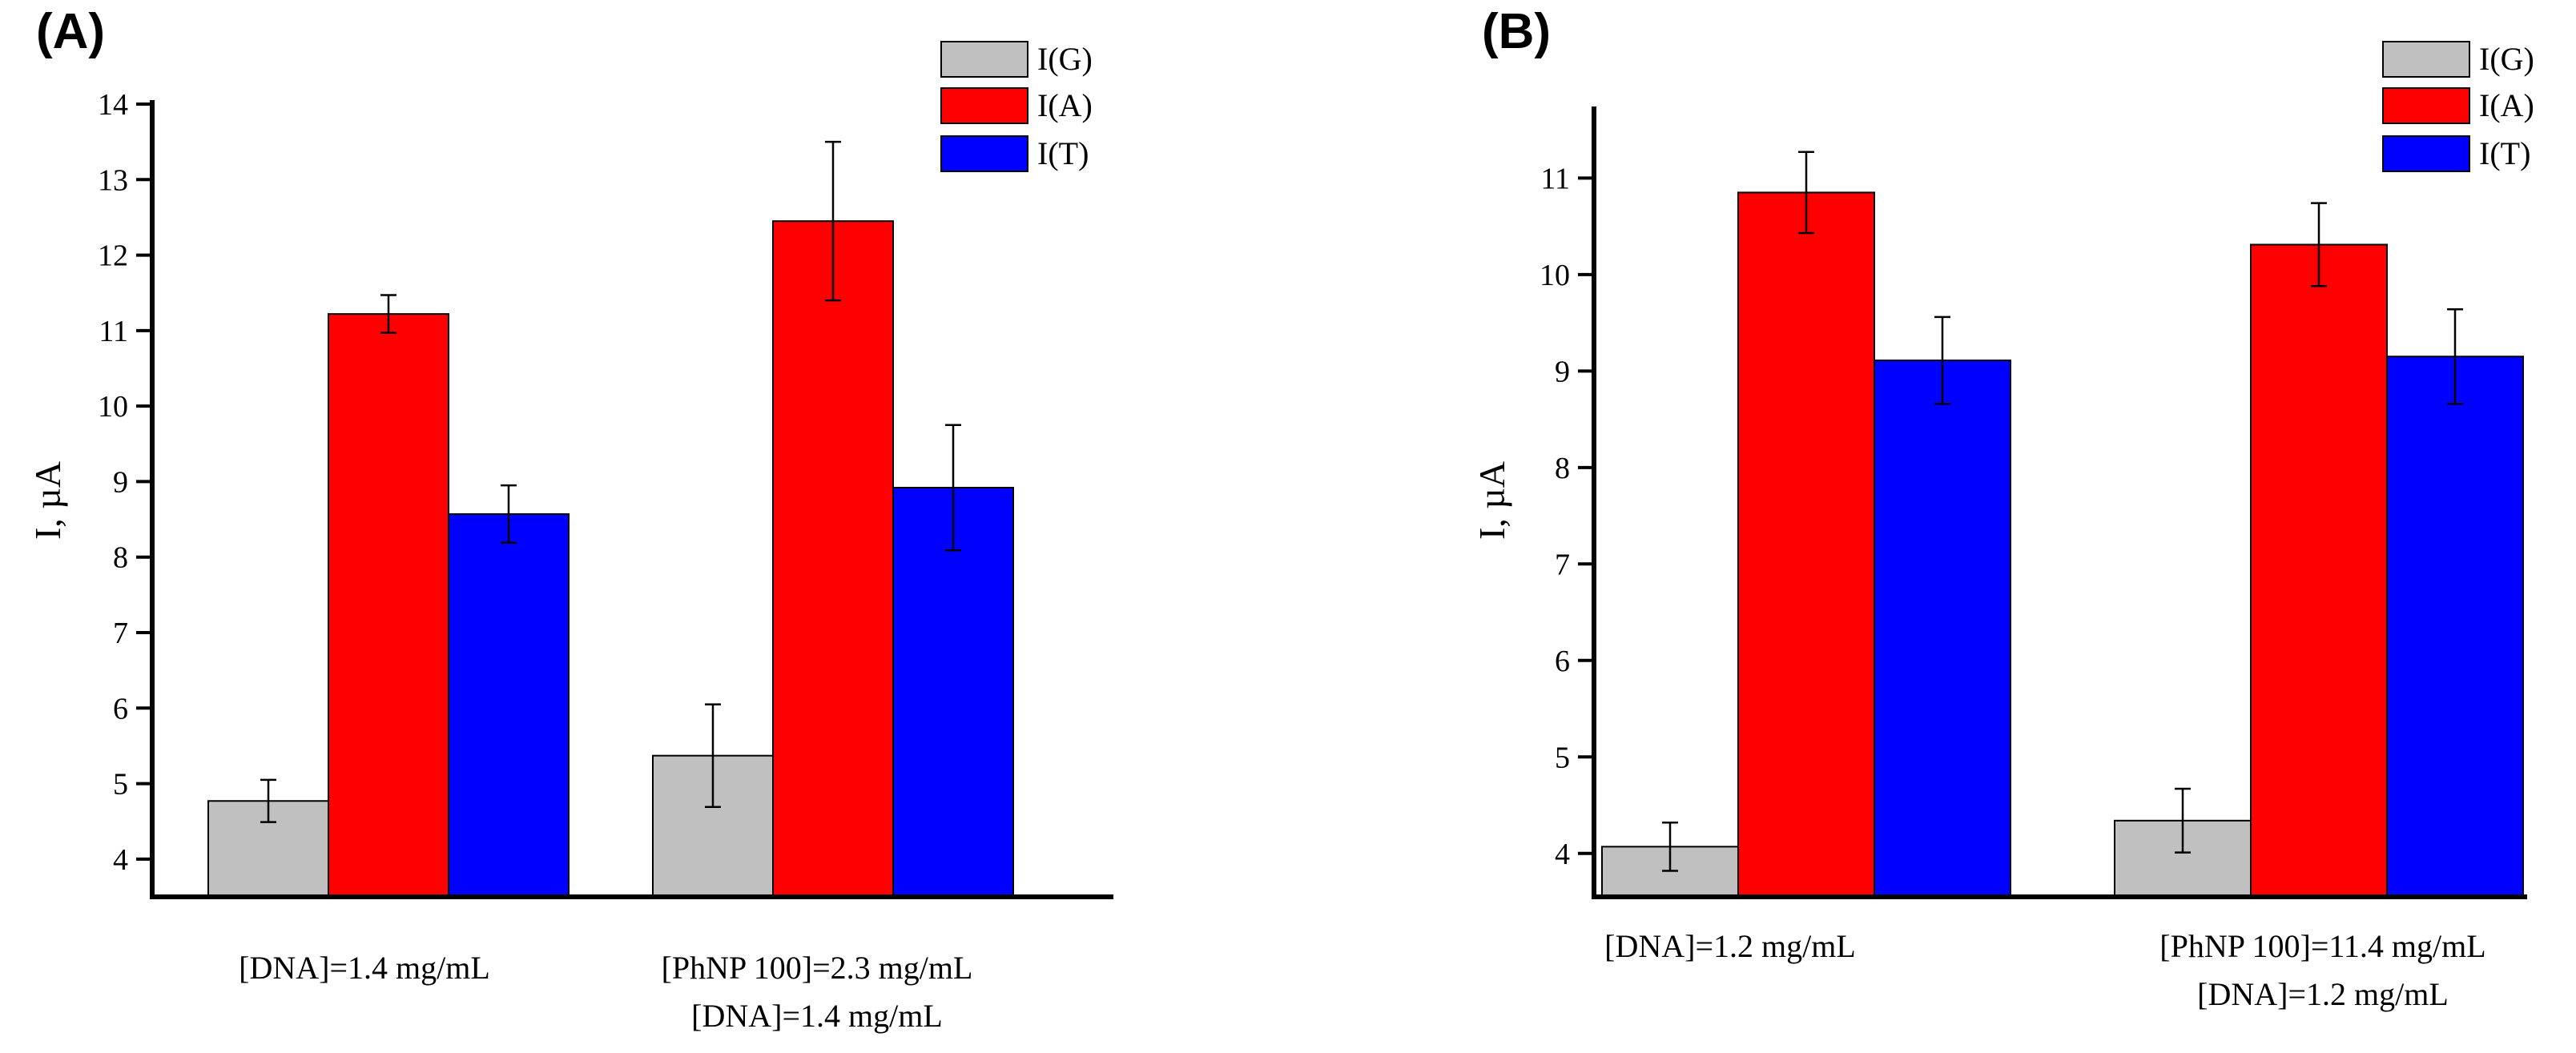 This screenshot has width=2576, height=1053. Describe the element at coordinates (817, 968) in the screenshot. I see `x-category-label: [PhNP 100]=2.3 mg/mL` at that location.